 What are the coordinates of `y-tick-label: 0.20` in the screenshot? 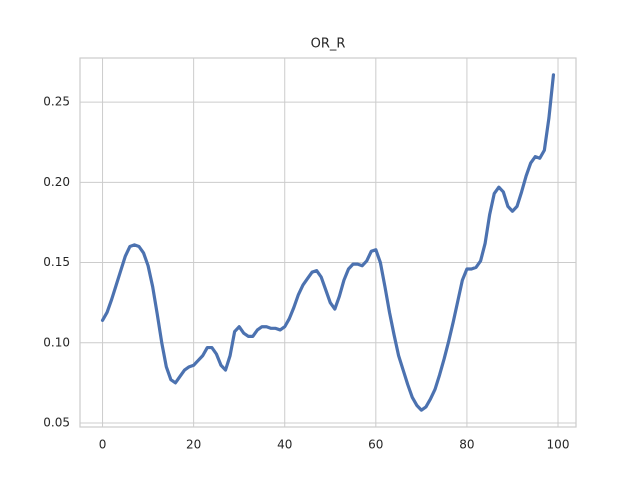 It's located at (56, 182).